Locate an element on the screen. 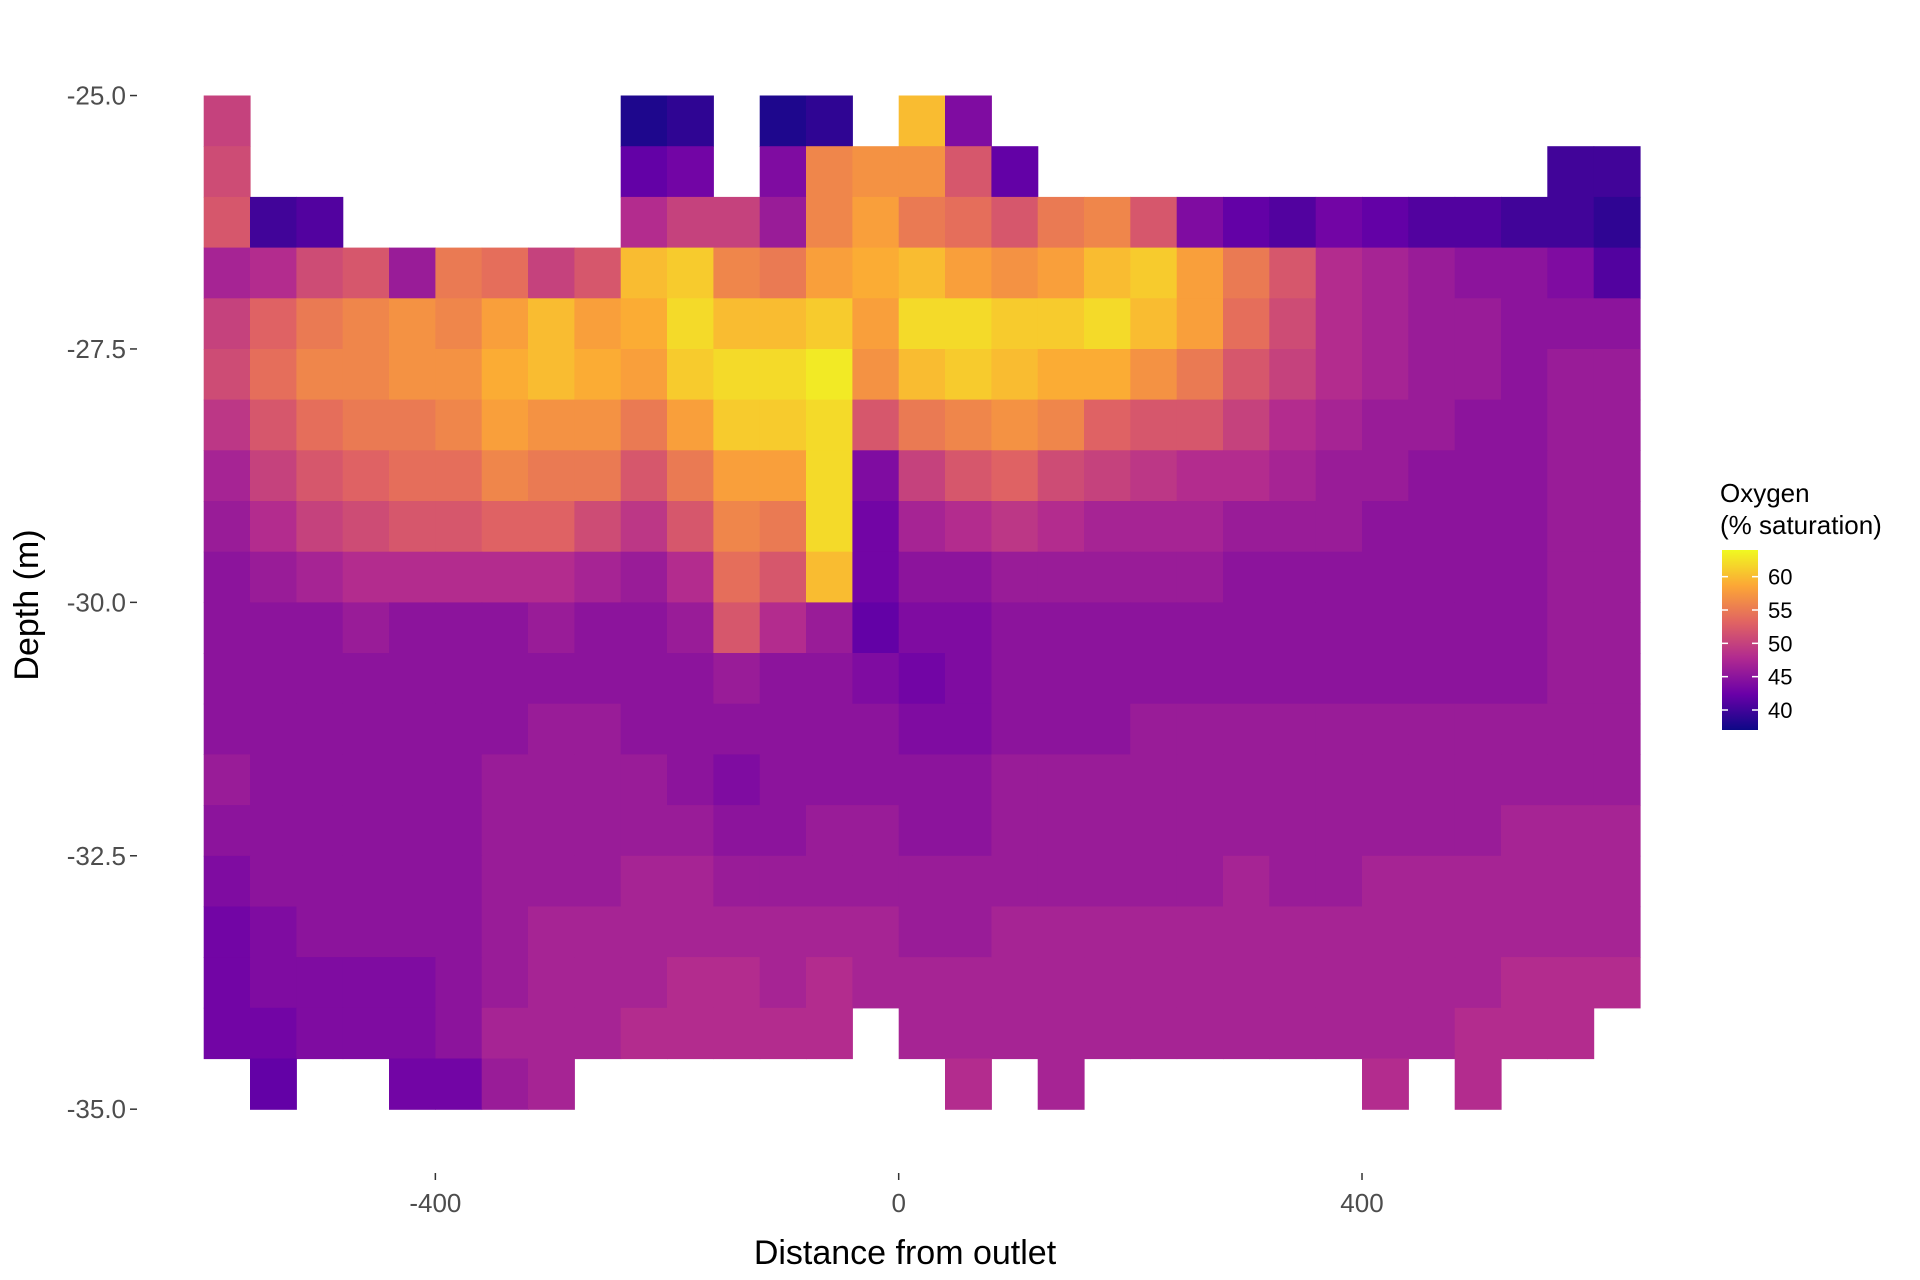 This screenshot has height=1280, width=1920. y-tick-label: -27.5 is located at coordinates (96, 349).